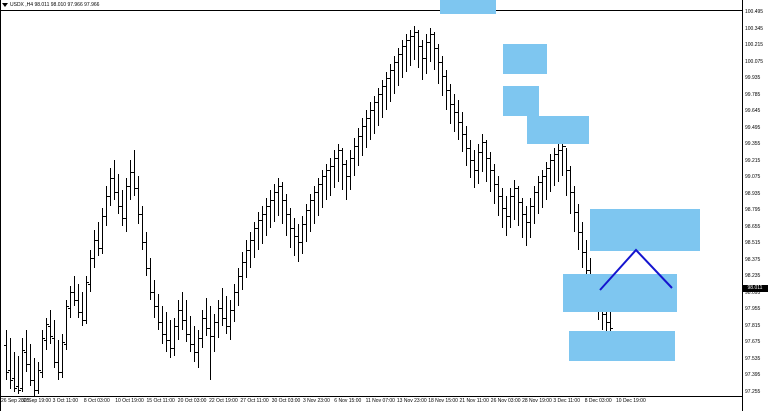 The image size is (768, 411). I want to click on y-axis-tick: 98.235, so click(753, 276).